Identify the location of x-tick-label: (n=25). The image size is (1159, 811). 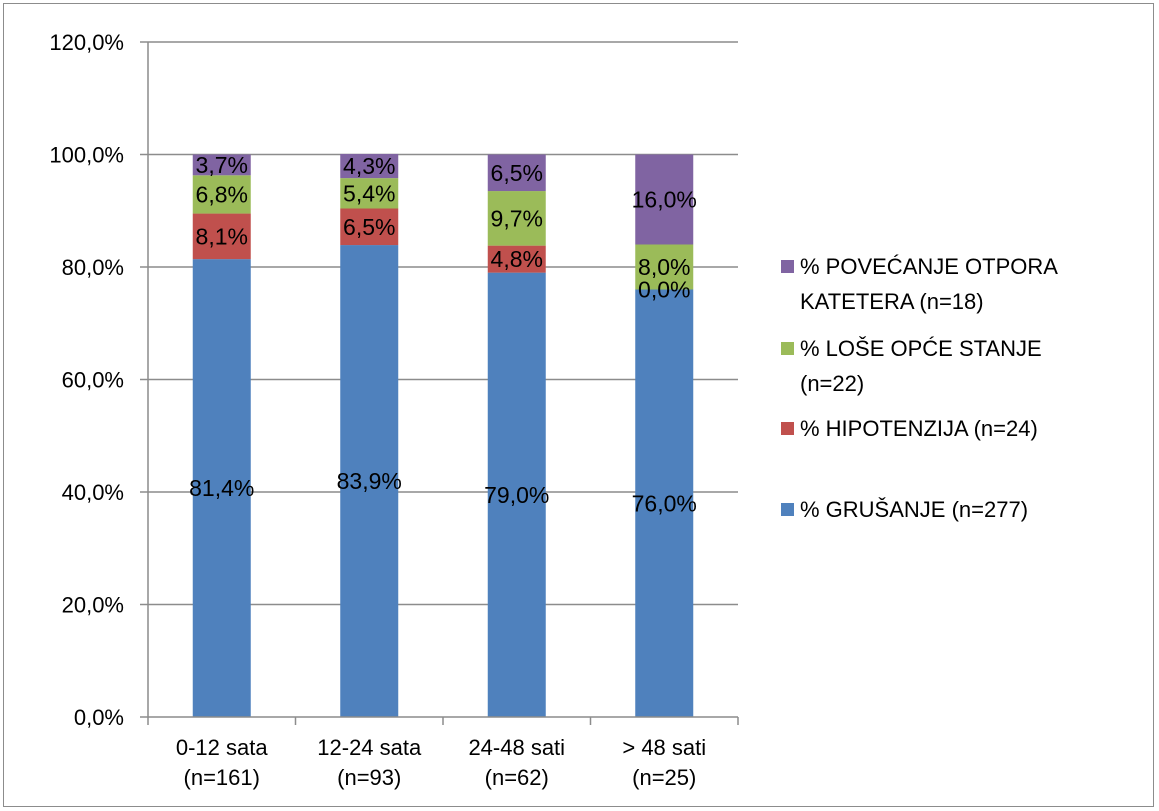
(664, 777).